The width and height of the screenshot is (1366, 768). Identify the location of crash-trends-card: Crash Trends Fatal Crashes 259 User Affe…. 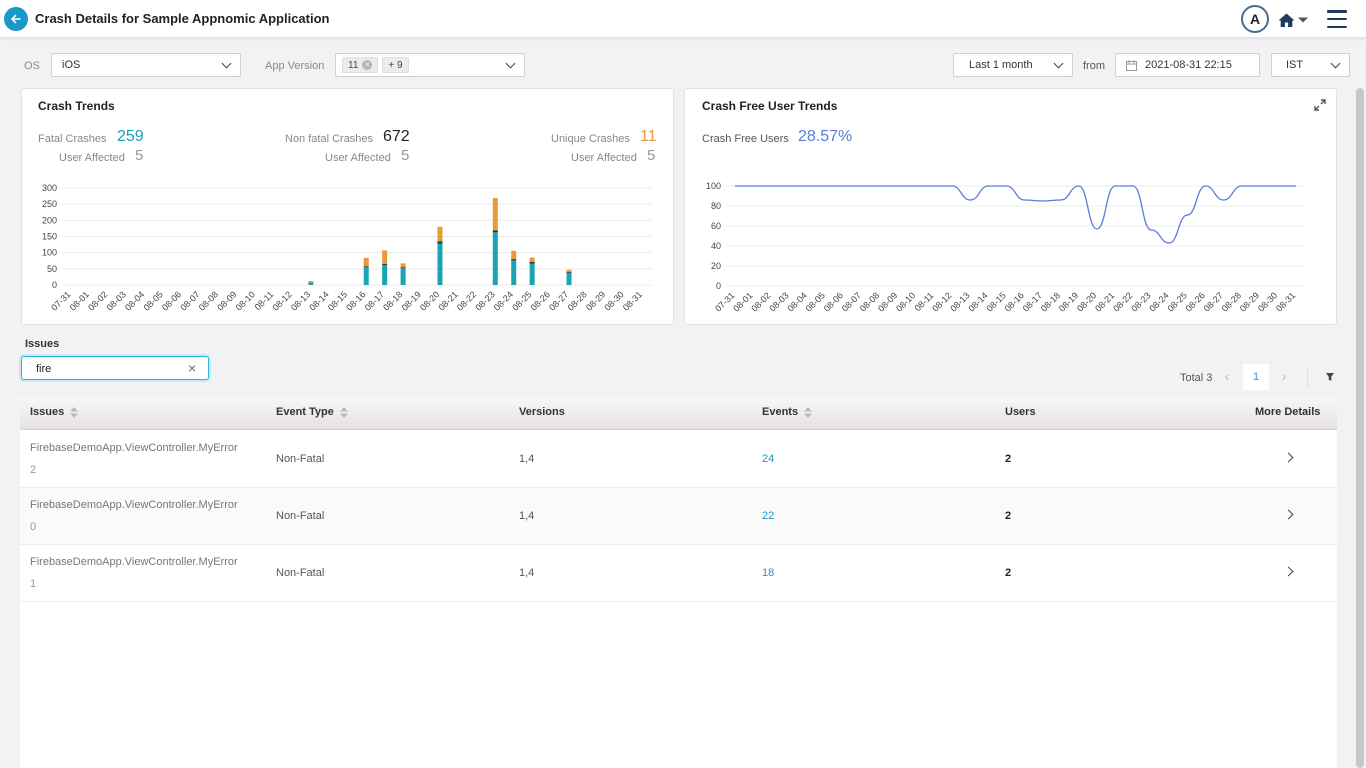
(347, 206).